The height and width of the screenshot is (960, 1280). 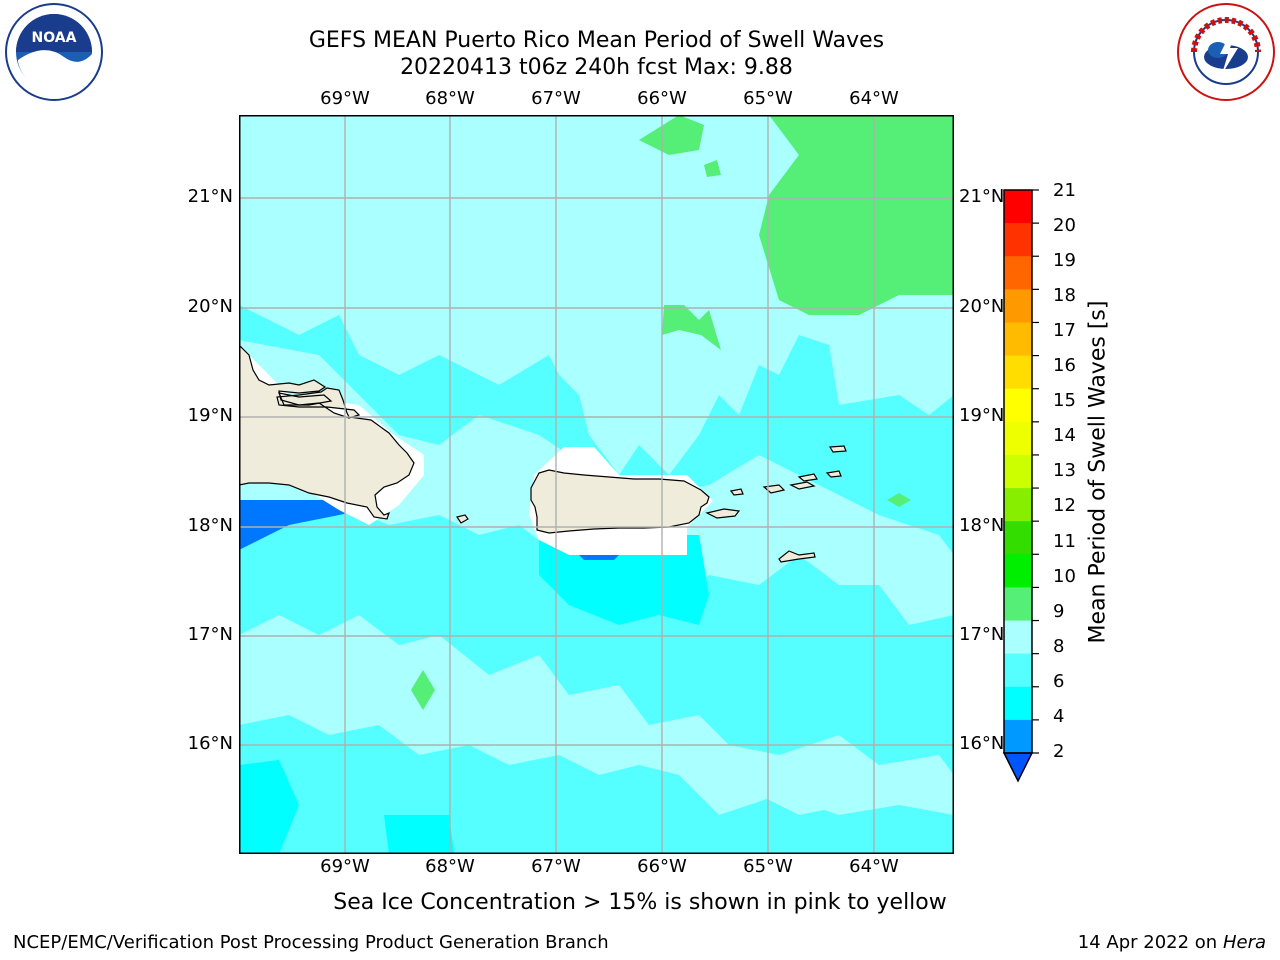 What do you see at coordinates (596, 67) in the screenshot?
I see `chart-subtitle: 20220413 t06z 240h fcst Max: 9.88` at bounding box center [596, 67].